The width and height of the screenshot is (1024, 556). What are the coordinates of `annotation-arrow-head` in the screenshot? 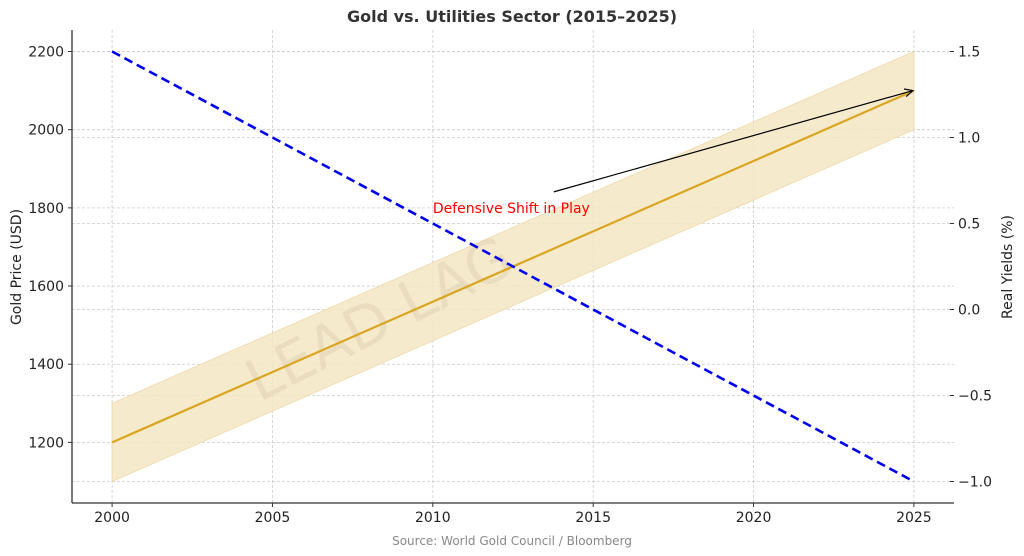 It's located at (909, 93).